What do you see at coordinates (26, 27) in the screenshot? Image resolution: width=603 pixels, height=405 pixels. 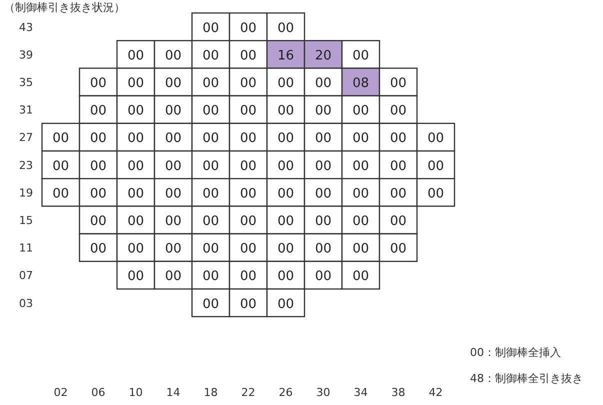 I see `y-tick-label: 43` at bounding box center [26, 27].